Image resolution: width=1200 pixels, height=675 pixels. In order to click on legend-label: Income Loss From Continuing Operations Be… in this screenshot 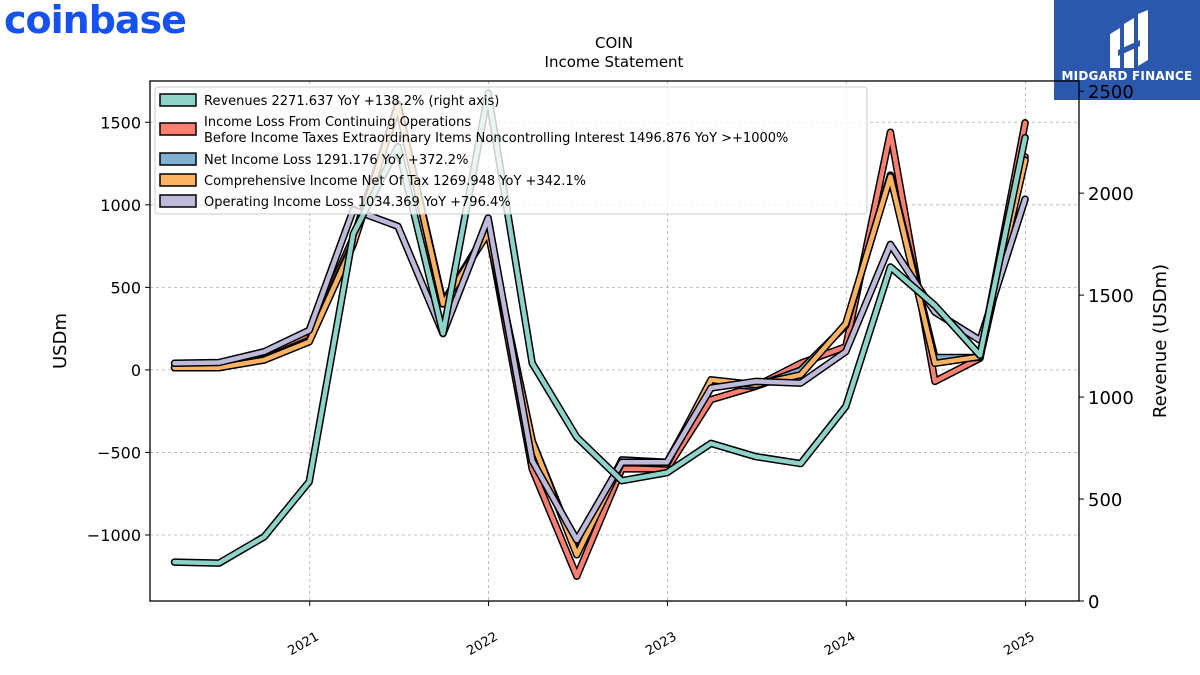, I will do `click(496, 130)`.